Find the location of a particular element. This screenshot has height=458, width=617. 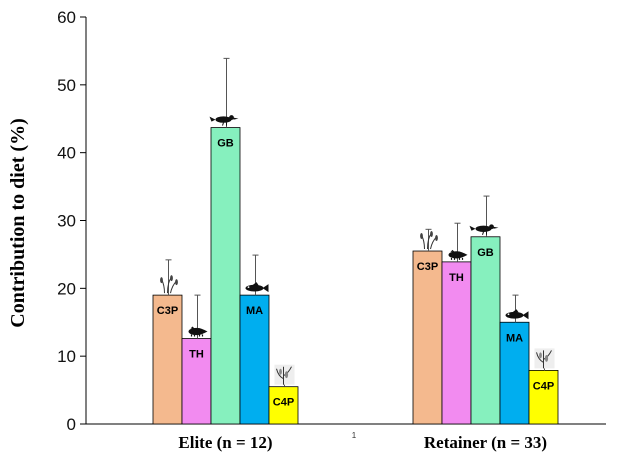

y-axis-title-group: Contribution to diet (%) is located at coordinates (18, 222).